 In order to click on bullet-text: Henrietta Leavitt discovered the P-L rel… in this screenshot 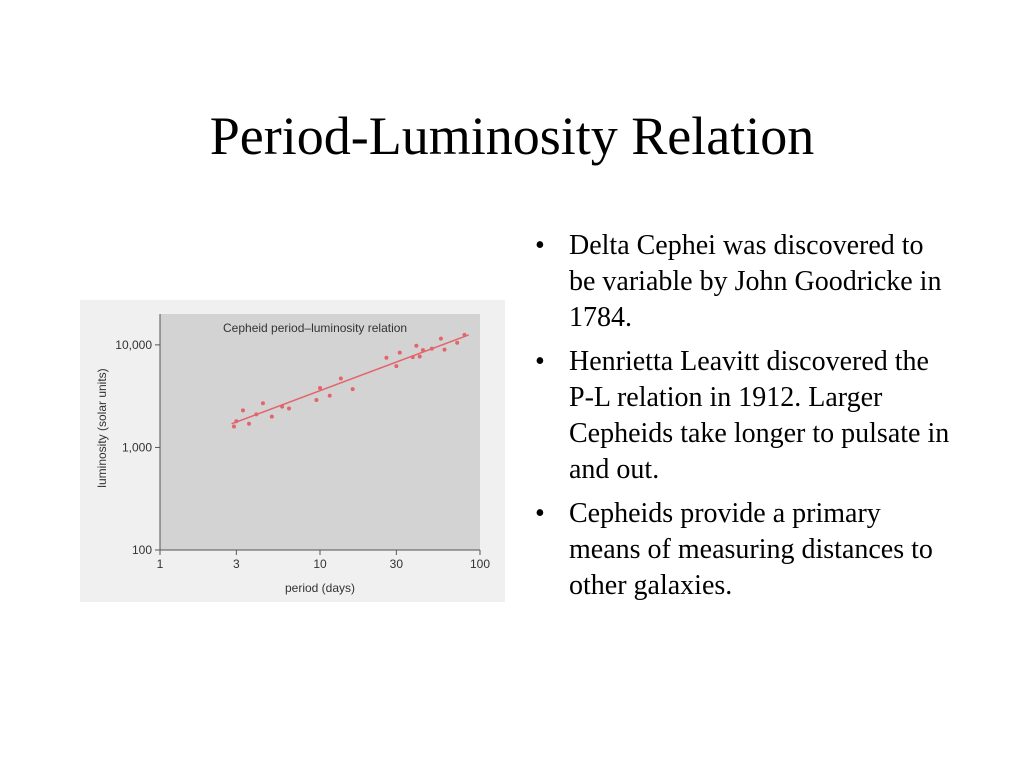, I will do `click(759, 415)`.